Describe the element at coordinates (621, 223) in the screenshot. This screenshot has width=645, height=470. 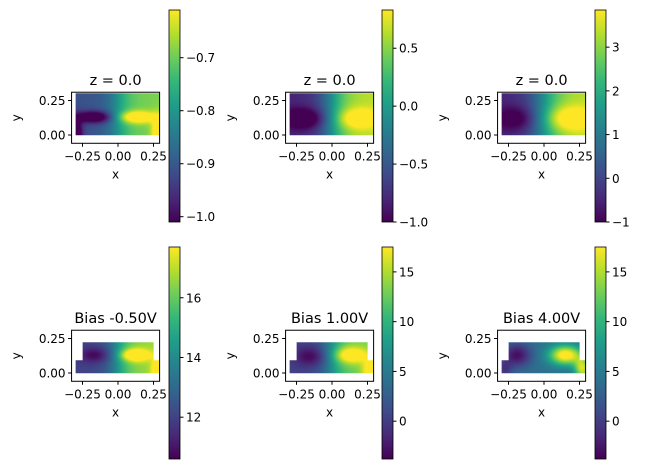
I see `colorbar-tick-label: −1` at that location.